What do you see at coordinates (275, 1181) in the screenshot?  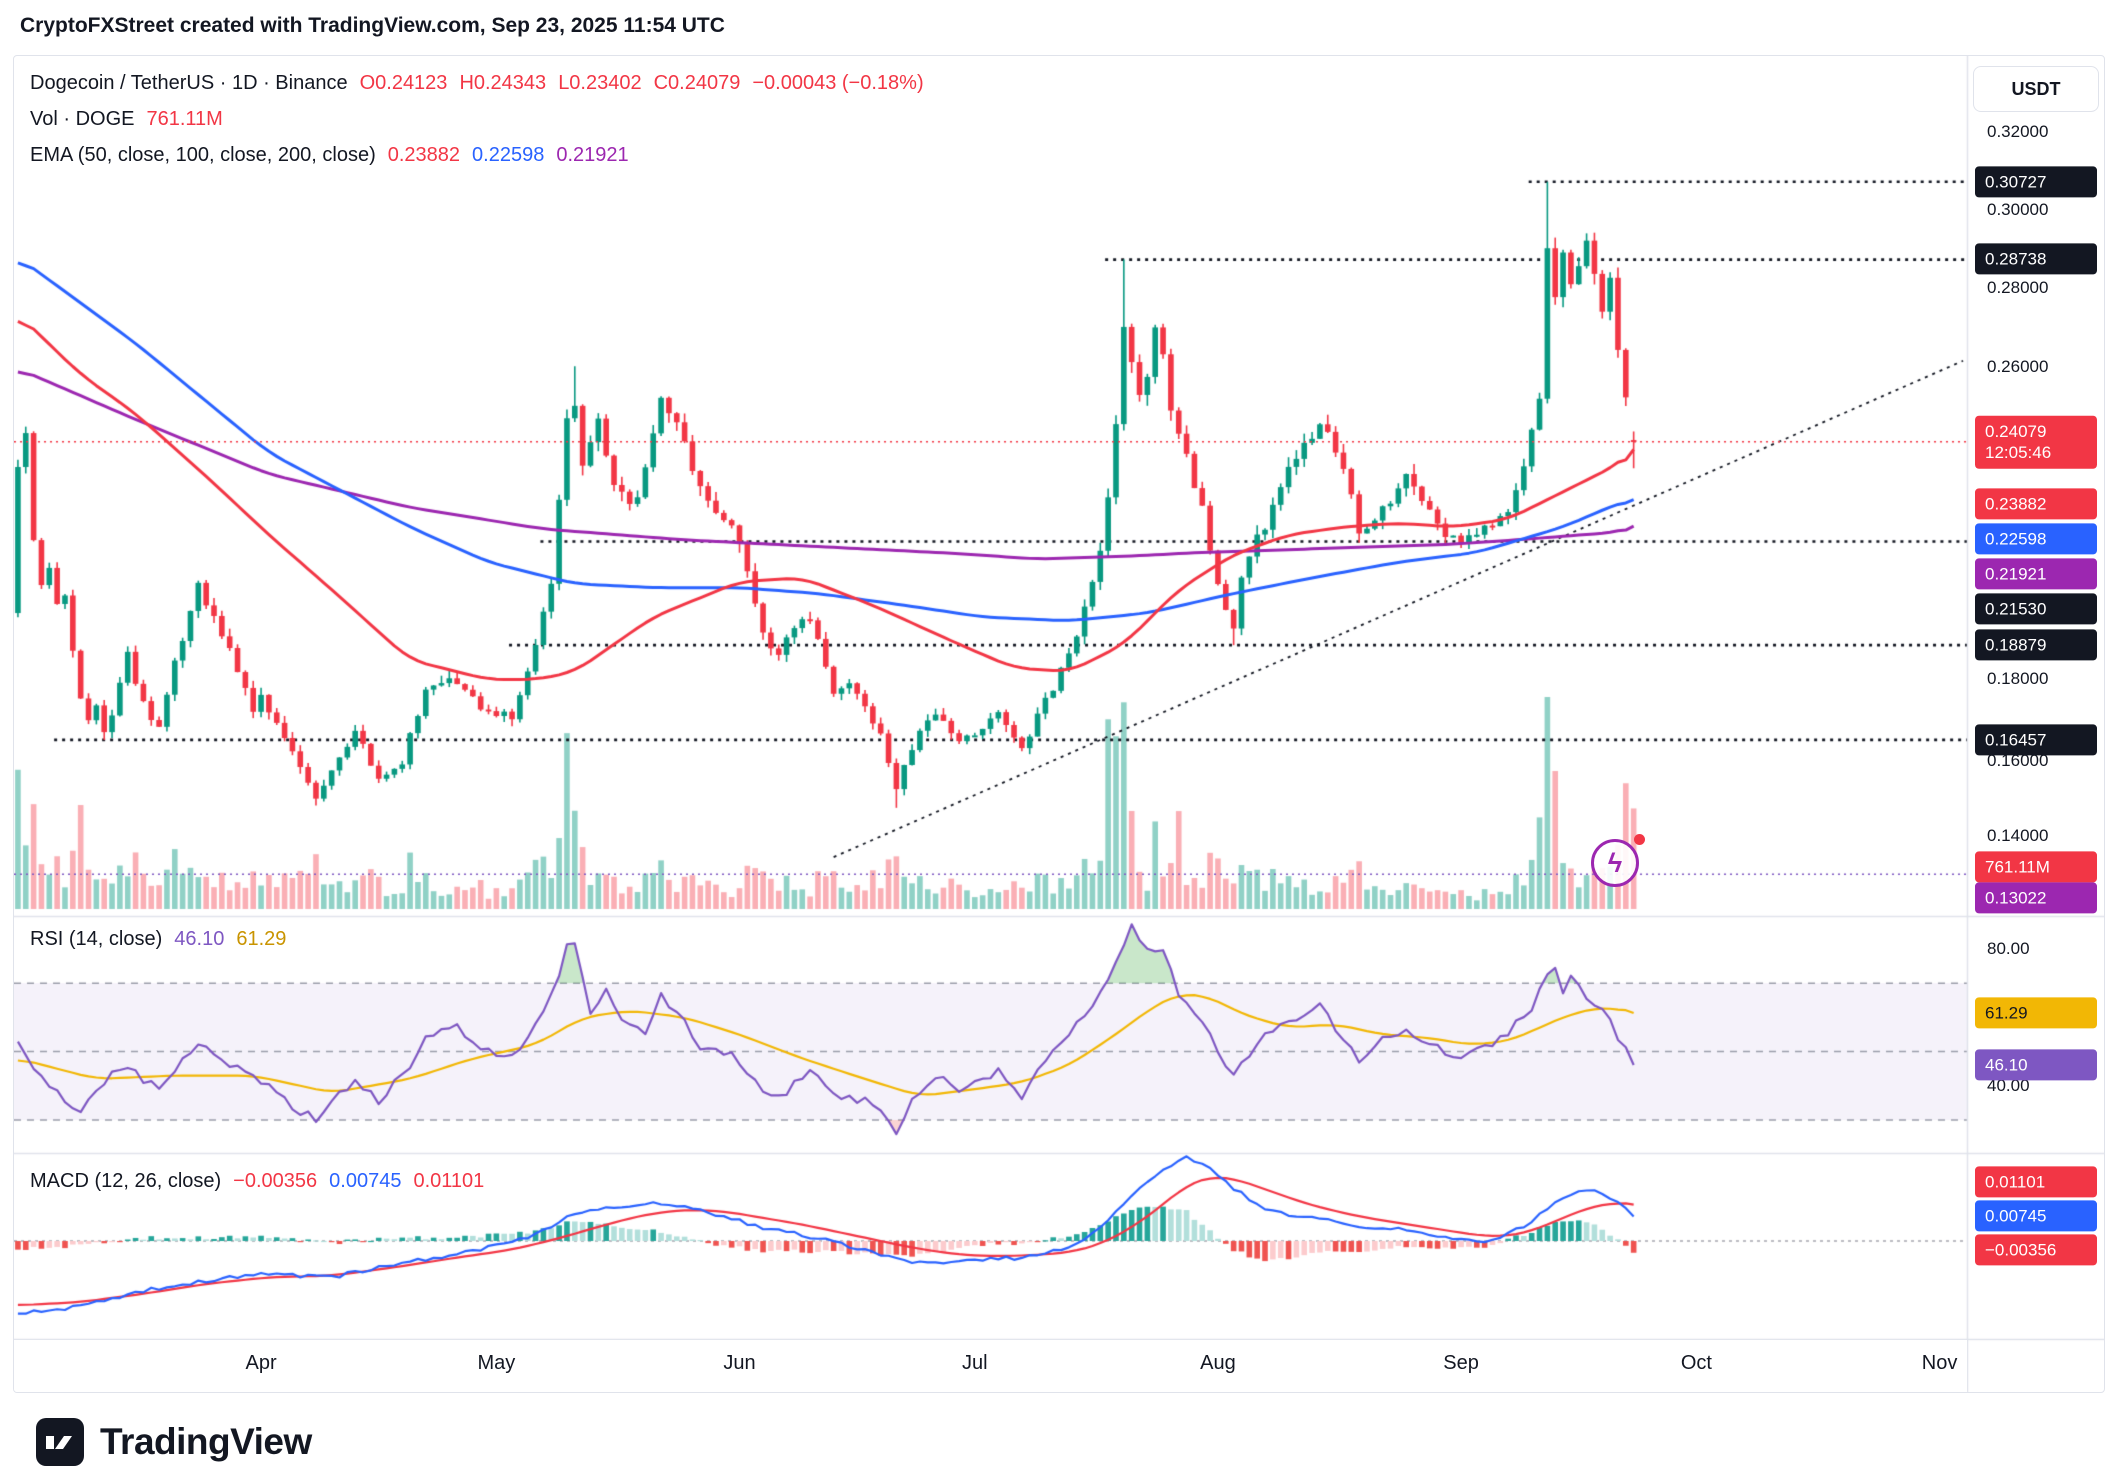 I see `macd-hist-value: −0.00356` at bounding box center [275, 1181].